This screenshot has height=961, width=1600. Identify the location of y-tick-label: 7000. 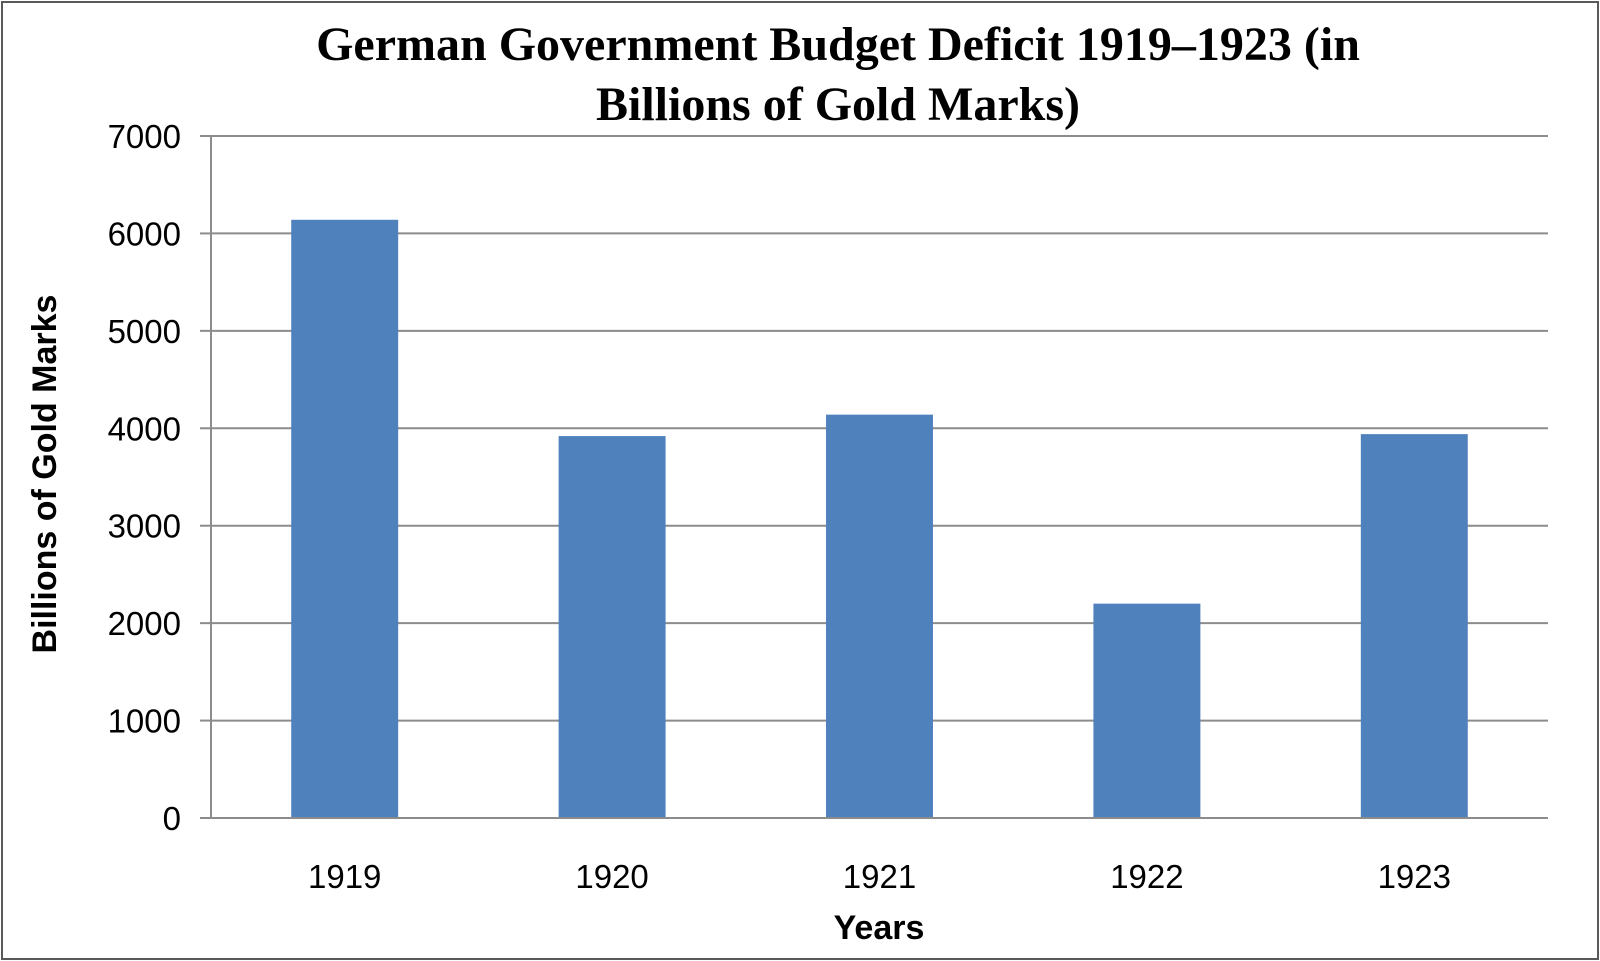
(144, 136).